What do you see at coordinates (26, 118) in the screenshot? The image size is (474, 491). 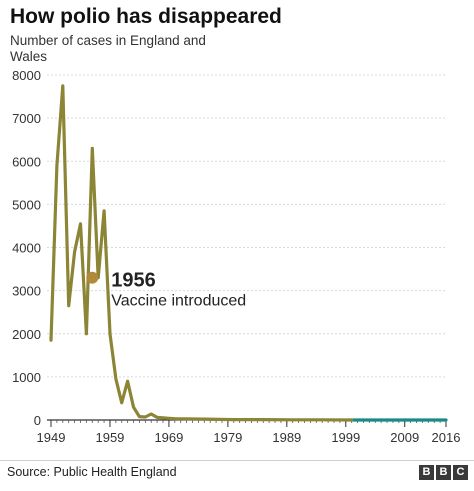 I see `y-tick-label: 7000` at bounding box center [26, 118].